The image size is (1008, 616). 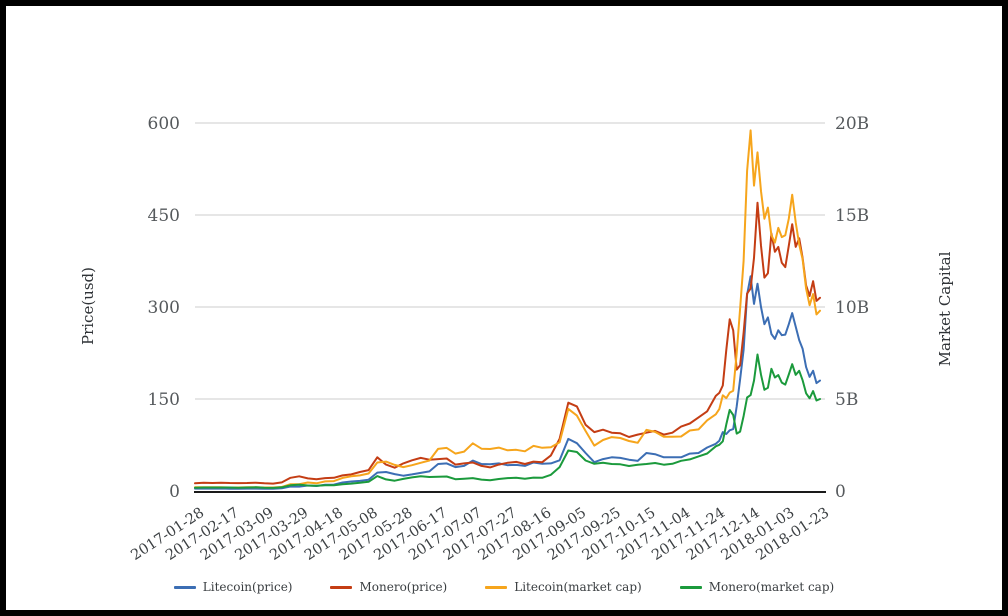 I want to click on y-left-tick-label: 300, so click(x=164, y=308).